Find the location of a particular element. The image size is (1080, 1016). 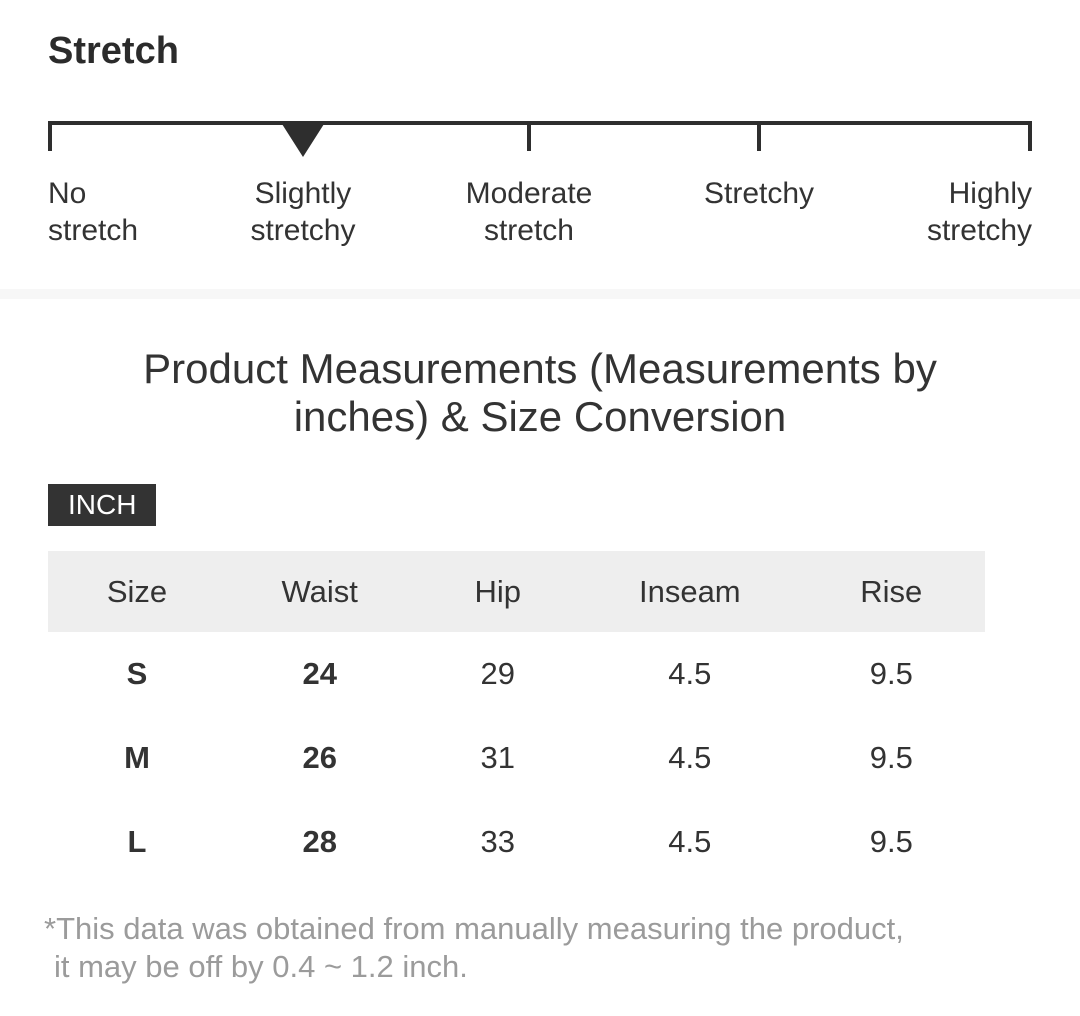

scale-tick-highly-stretchy is located at coordinates (1030, 136).